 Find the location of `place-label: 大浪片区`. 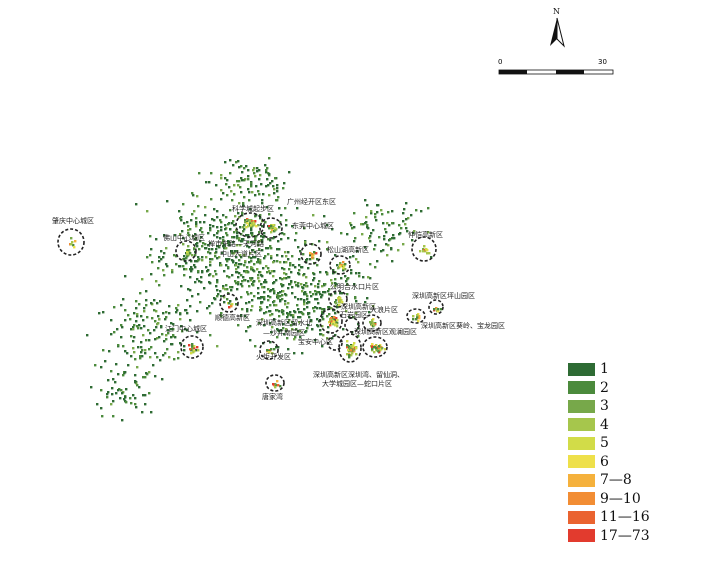

place-label: 大浪片区 is located at coordinates (384, 309).